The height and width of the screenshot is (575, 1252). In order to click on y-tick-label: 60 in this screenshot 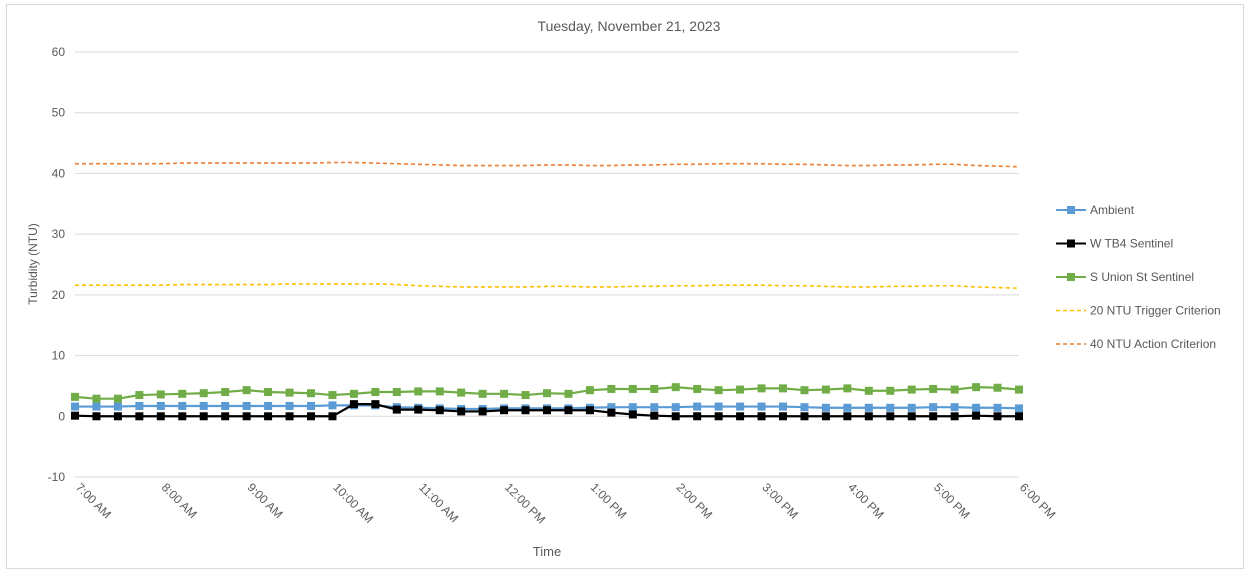, I will do `click(59, 52)`.